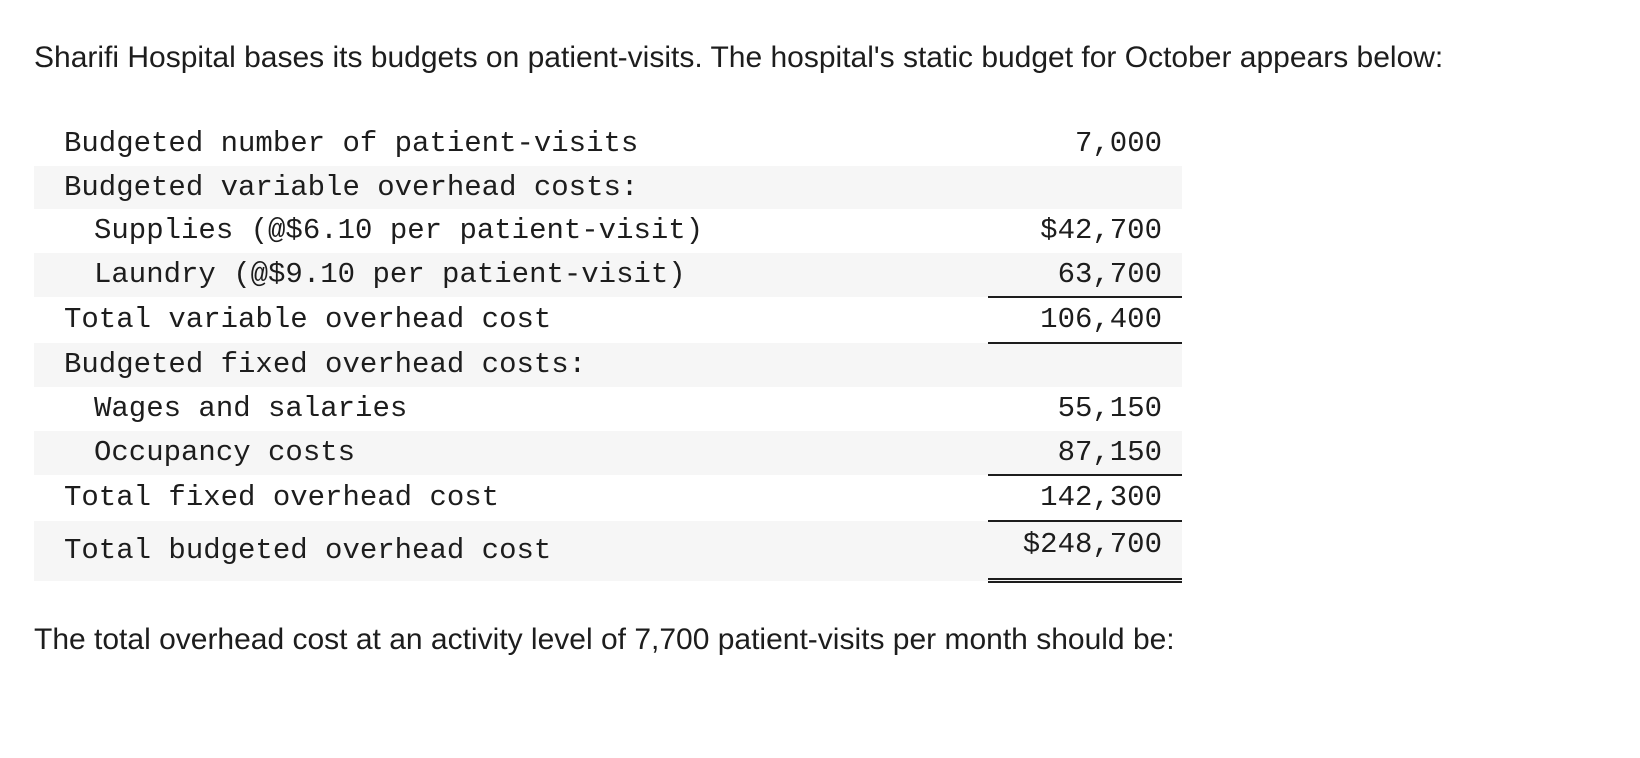  Describe the element at coordinates (1101, 231) in the screenshot. I see `row-amount: $42,700` at that location.